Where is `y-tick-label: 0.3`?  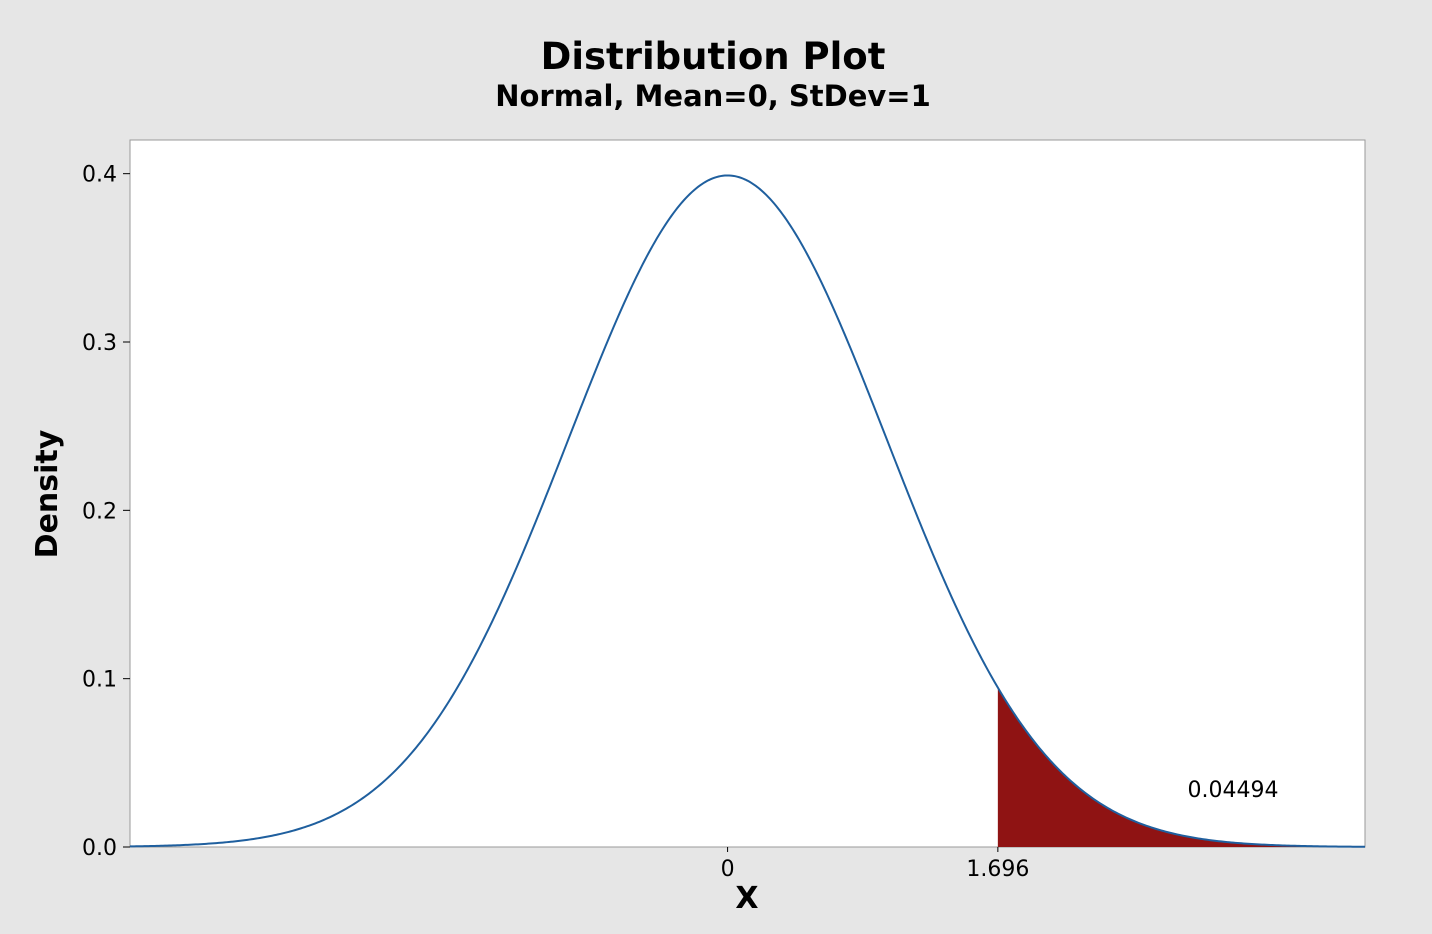 y-tick-label: 0.3 is located at coordinates (99, 343).